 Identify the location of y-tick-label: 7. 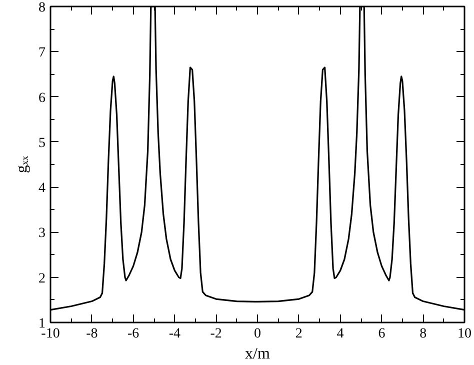
(42, 53).